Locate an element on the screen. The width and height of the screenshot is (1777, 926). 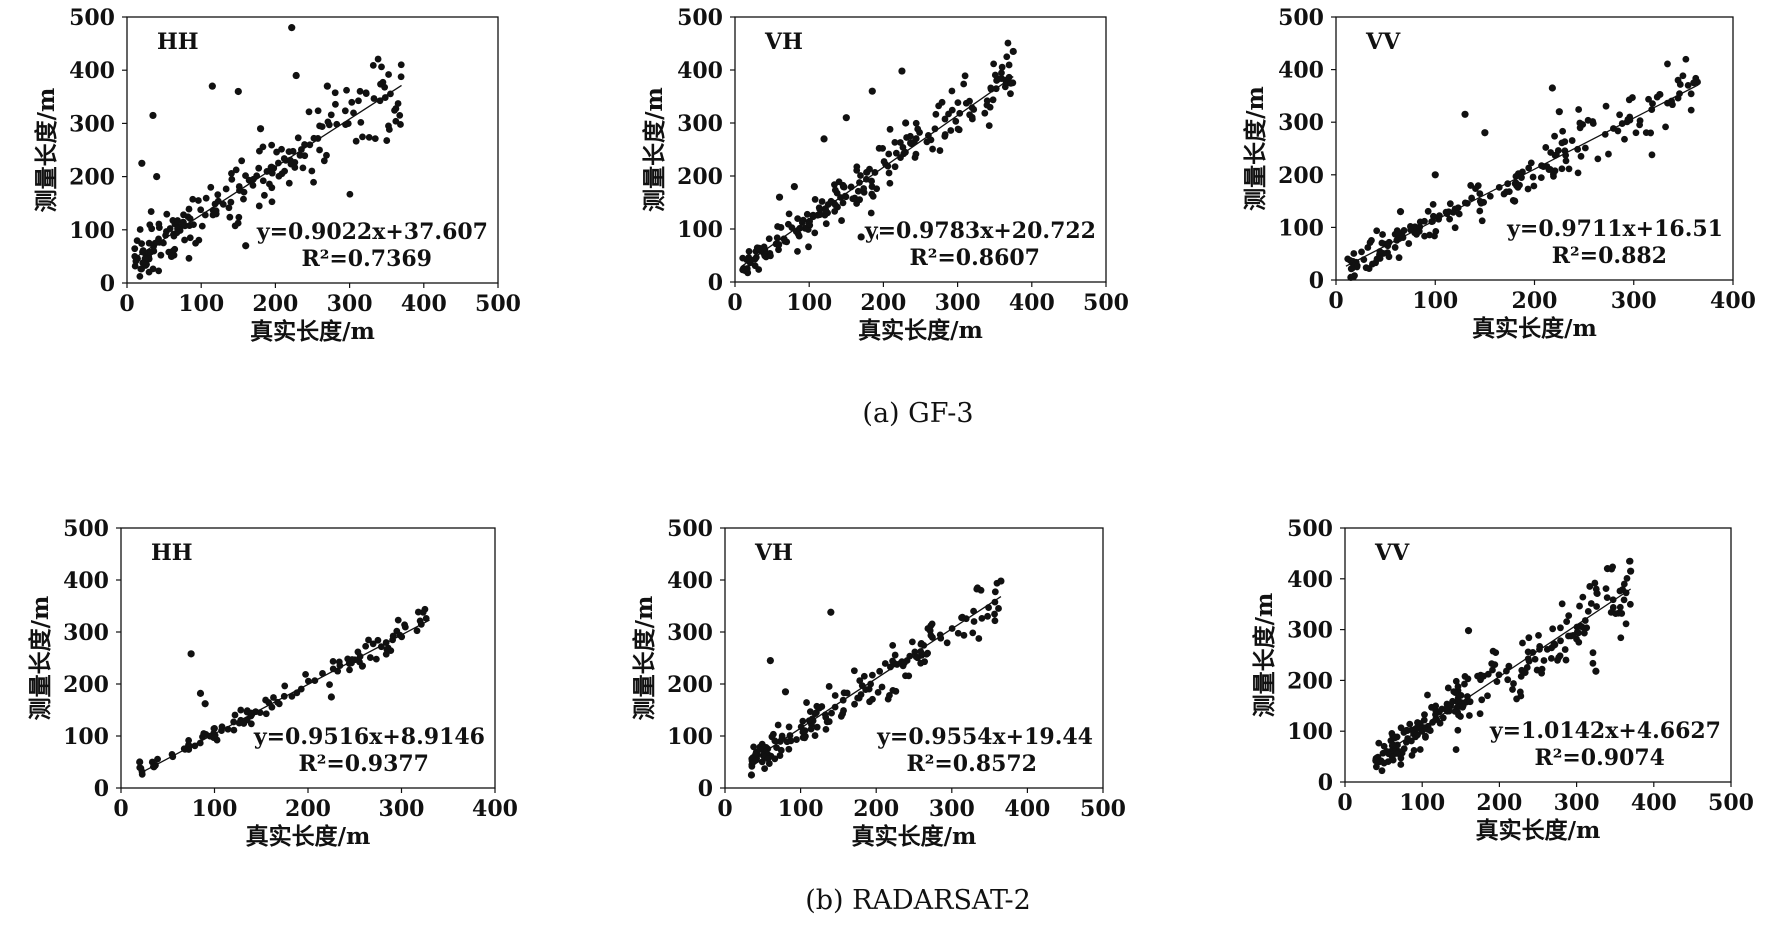
x-tick-label: 300 is located at coordinates (952, 809).